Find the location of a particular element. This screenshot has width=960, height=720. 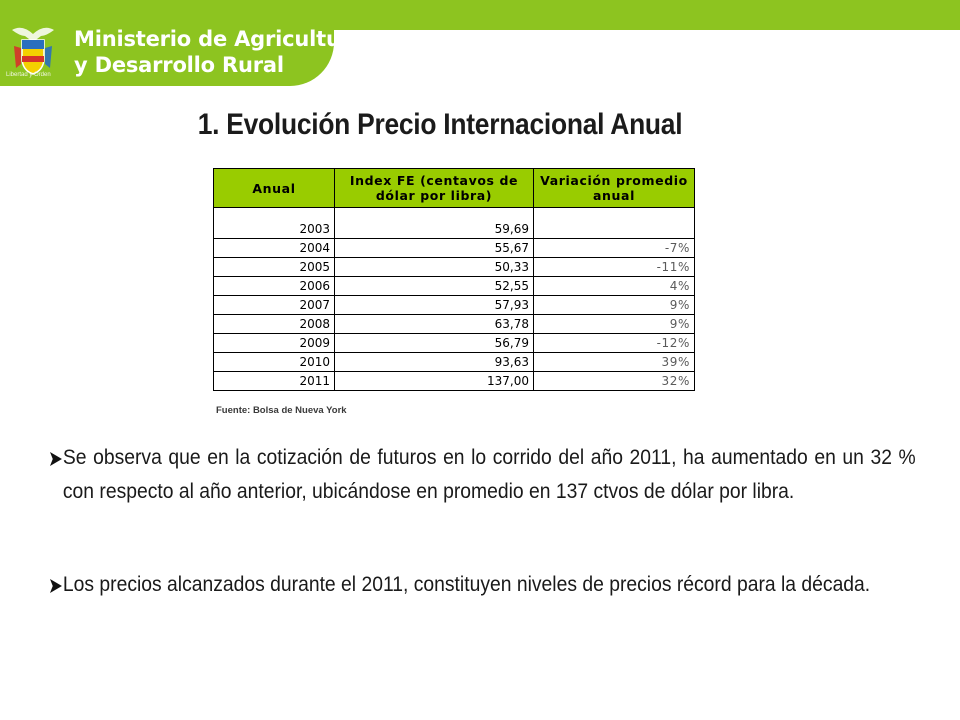

table-row: 2011 137,00 32% is located at coordinates (454, 381).